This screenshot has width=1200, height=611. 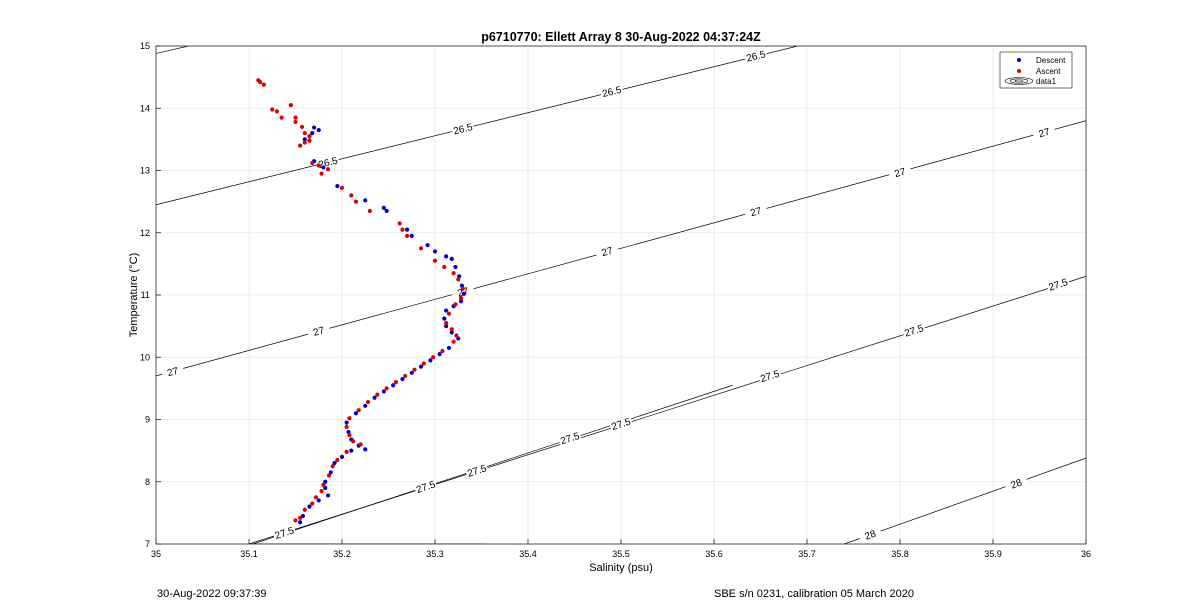 What do you see at coordinates (621, 568) in the screenshot?
I see `x-axis-label: Salinity (psu)` at bounding box center [621, 568].